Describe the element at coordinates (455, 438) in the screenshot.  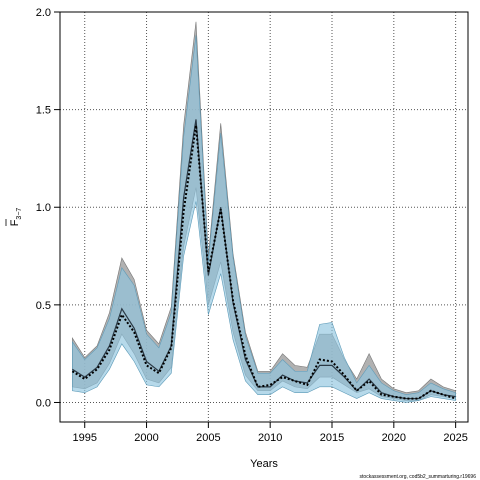
I see `x-tick-label: 2025` at that location.